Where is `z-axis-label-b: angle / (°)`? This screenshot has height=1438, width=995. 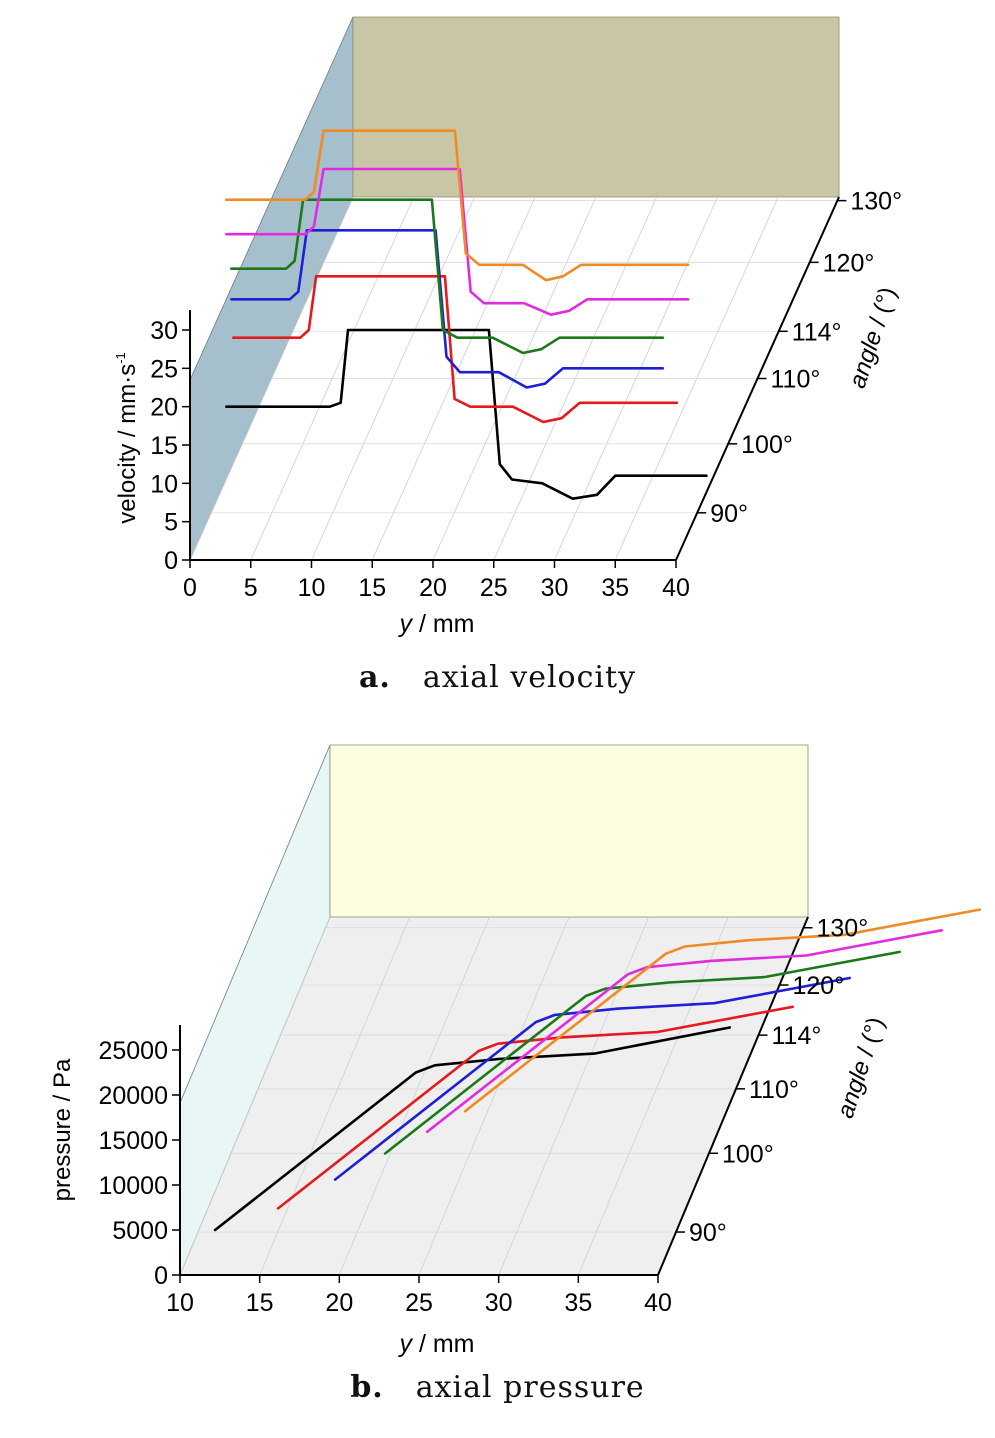 z-axis-label-b: angle / (°) is located at coordinates (861, 1068).